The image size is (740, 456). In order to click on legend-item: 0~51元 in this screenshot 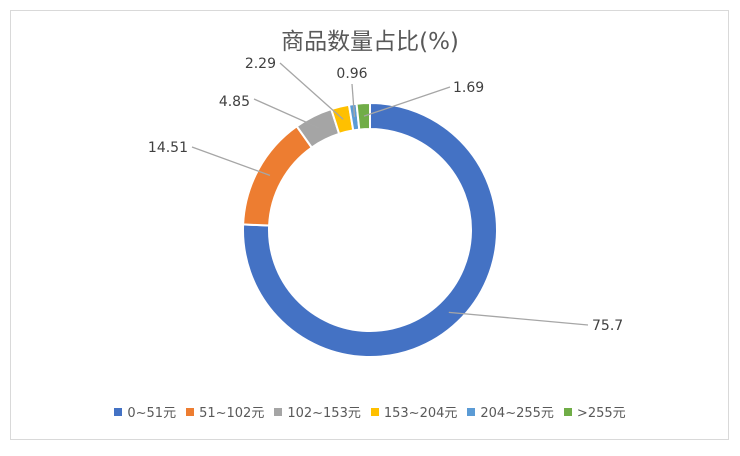, I will do `click(145, 411)`.